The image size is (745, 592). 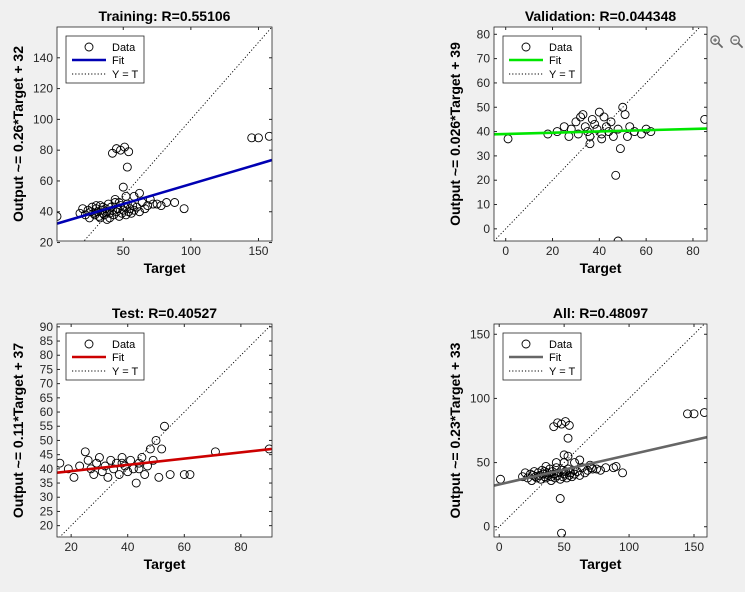 What do you see at coordinates (694, 547) in the screenshot?
I see `x-tick-label: 150` at bounding box center [694, 547].